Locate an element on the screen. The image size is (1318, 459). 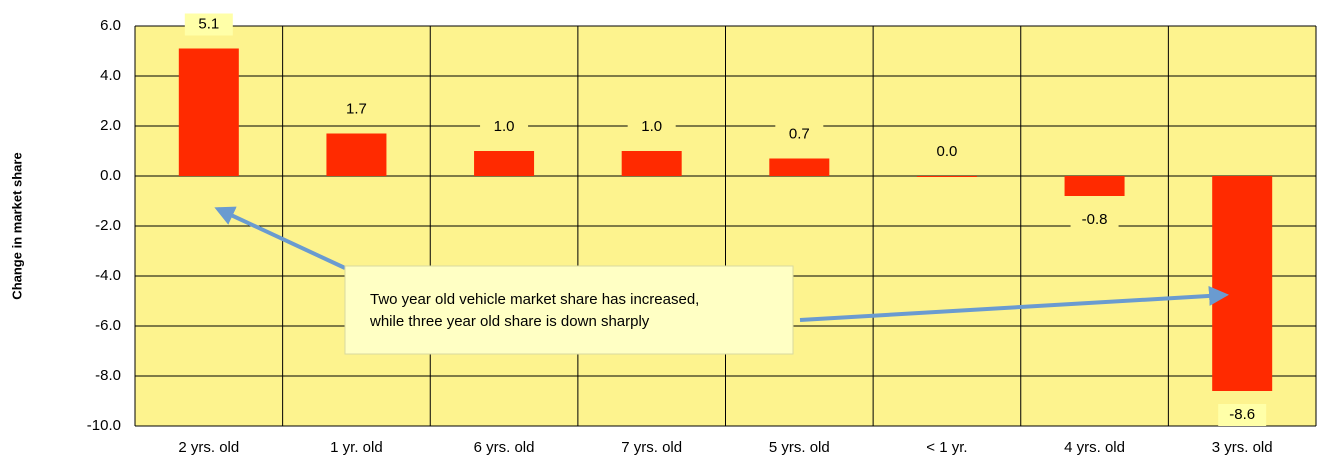
y-tick-label: -10.0 is located at coordinates (104, 425).